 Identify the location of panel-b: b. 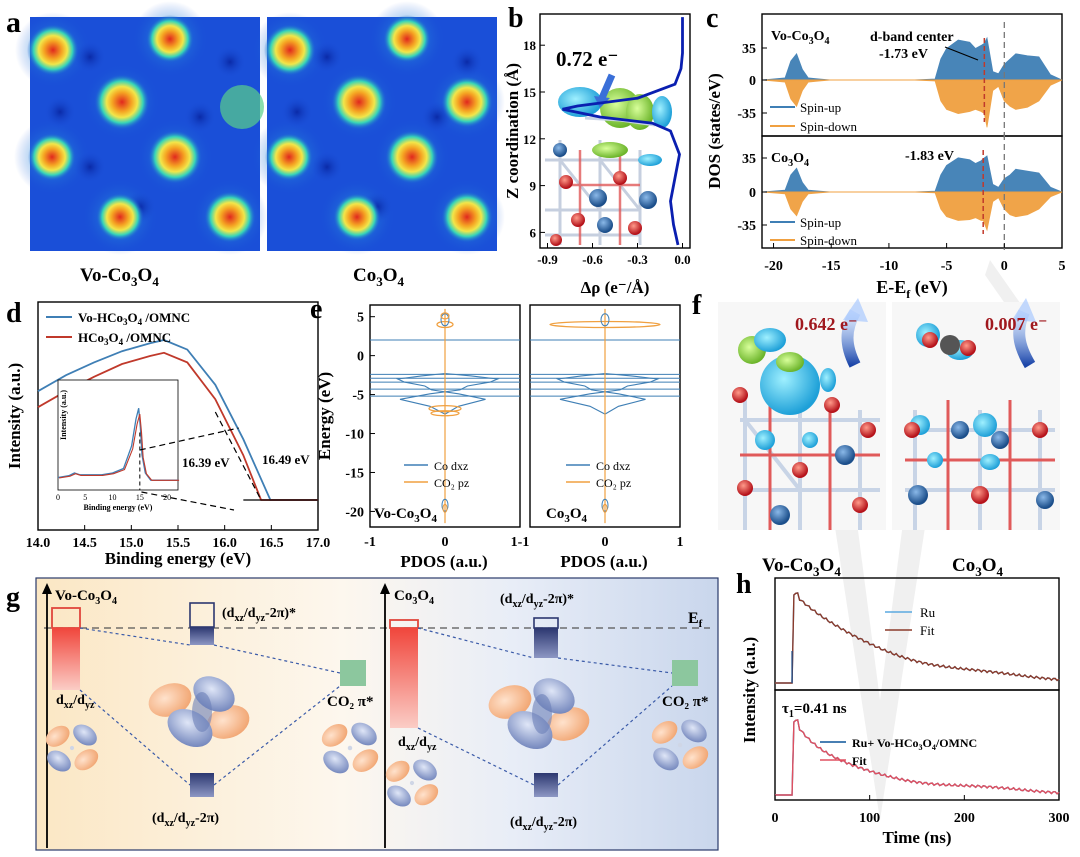
(597, 150).